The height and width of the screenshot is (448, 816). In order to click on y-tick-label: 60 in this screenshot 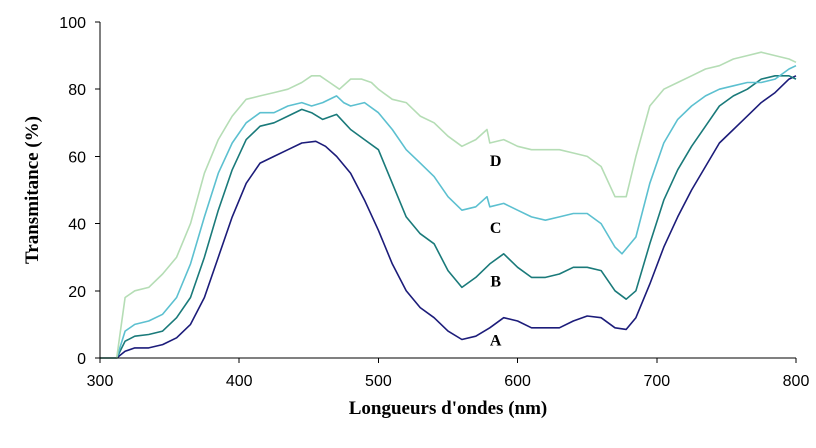, I will do `click(77, 157)`.